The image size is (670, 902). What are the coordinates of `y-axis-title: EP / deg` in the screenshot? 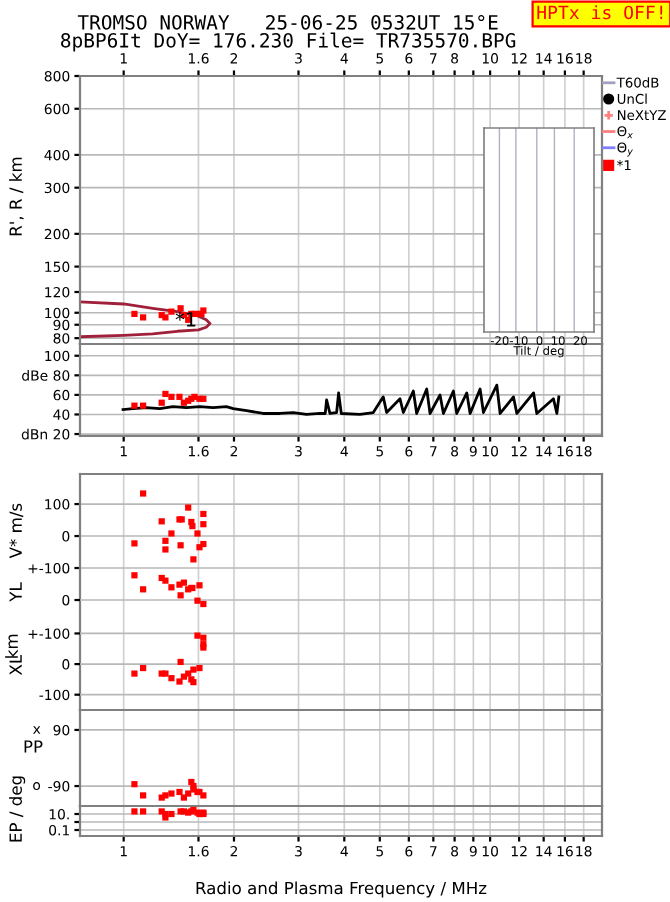 It's located at (17, 809).